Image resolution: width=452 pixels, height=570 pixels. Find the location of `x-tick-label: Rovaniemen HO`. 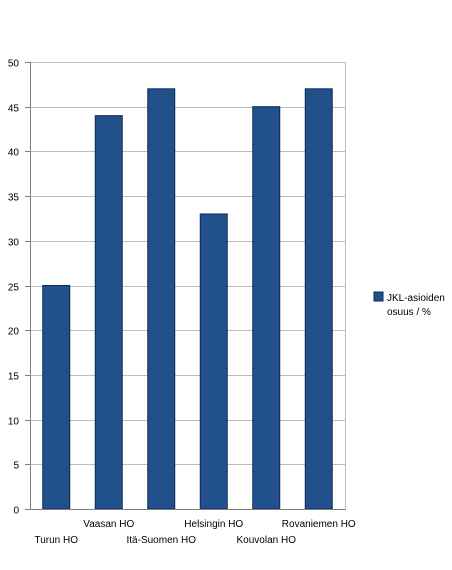

x-tick-label: Rovaniemen HO is located at coordinates (319, 524).